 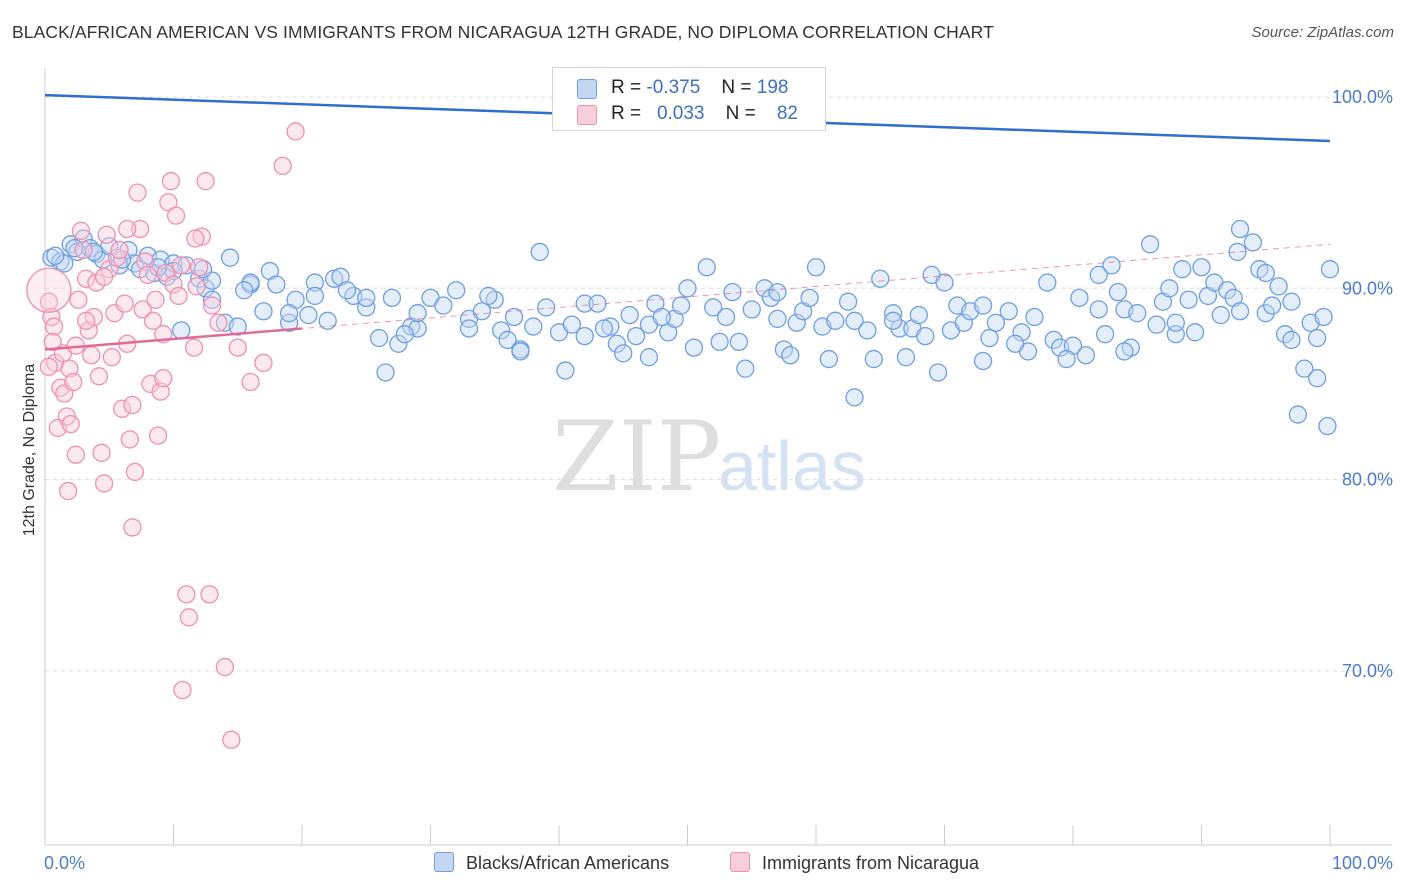 I want to click on legend-r-label: R =, so click(x=626, y=87).